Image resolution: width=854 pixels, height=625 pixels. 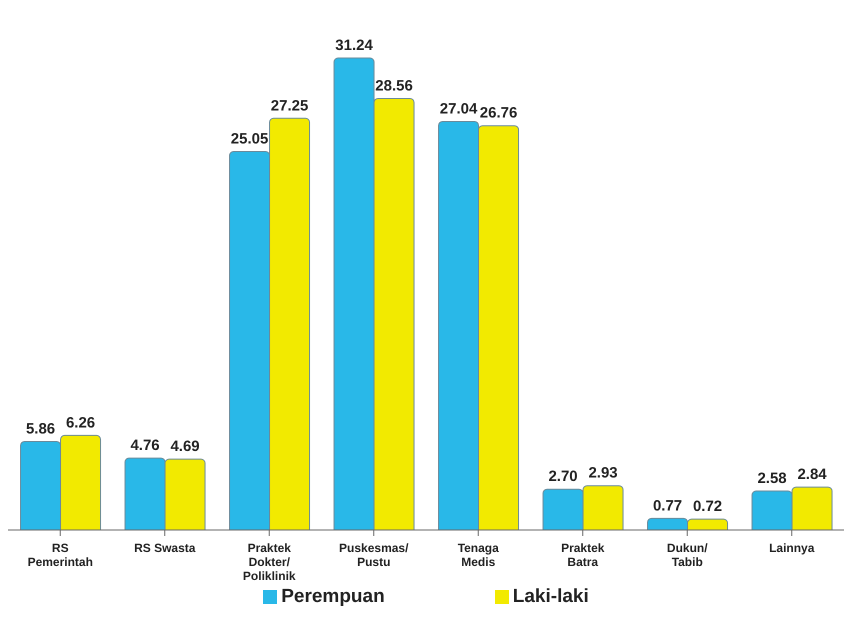 What do you see at coordinates (374, 555) in the screenshot?
I see `x-tick-label: Puskesmas/ Pustu` at bounding box center [374, 555].